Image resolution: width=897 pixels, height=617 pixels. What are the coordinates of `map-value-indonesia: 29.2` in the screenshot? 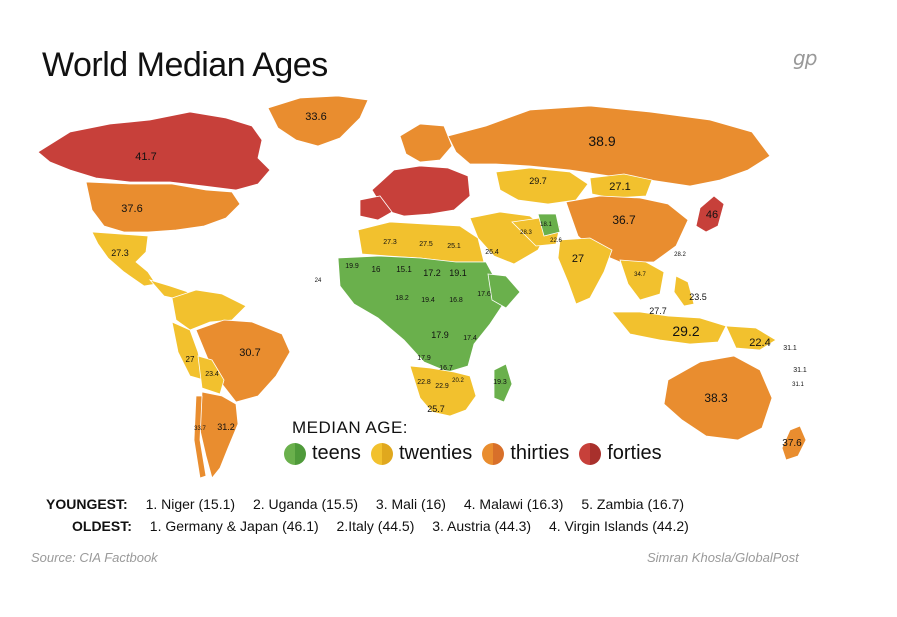 It's located at (685, 331).